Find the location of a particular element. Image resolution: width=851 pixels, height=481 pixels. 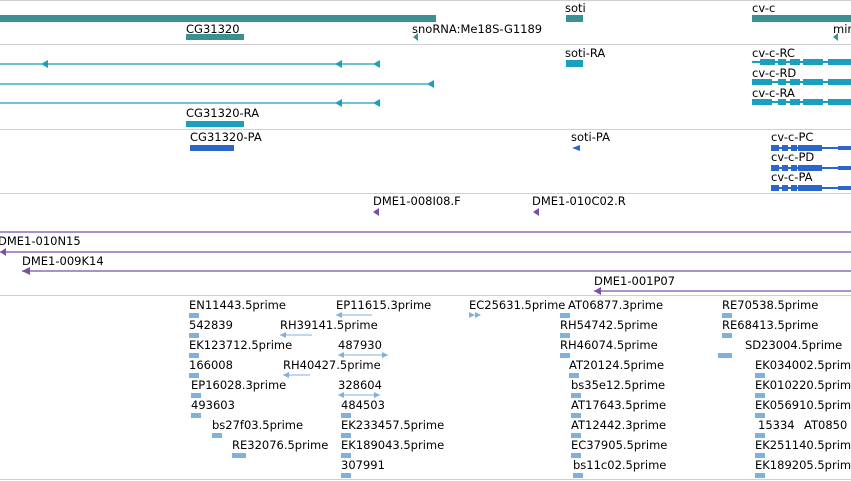

est-label: EC37905.5prime is located at coordinates (619, 445).